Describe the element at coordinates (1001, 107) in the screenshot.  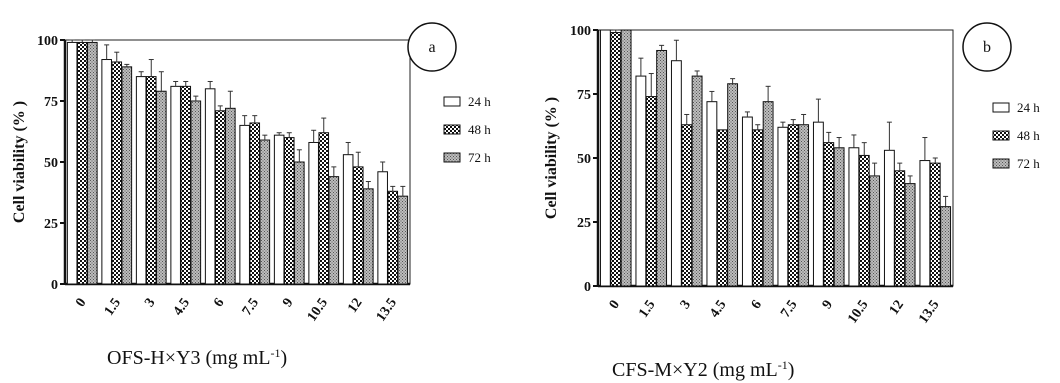
I see `legend-swatch-24h` at that location.